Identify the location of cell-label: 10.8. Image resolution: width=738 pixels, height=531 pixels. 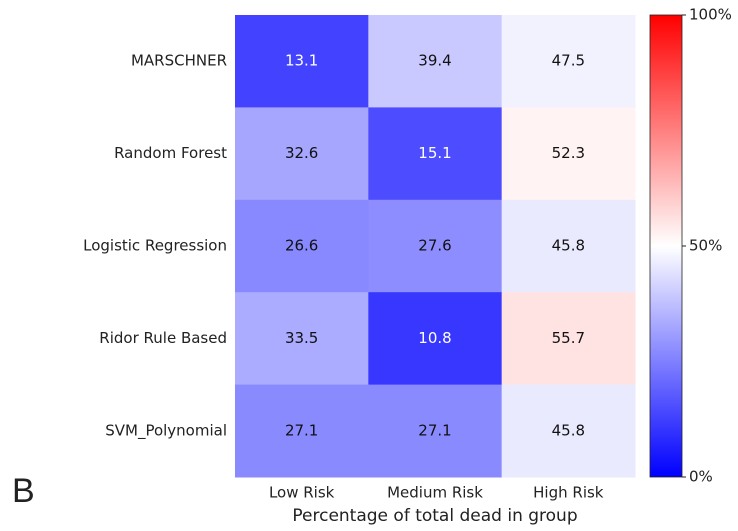
(434, 338).